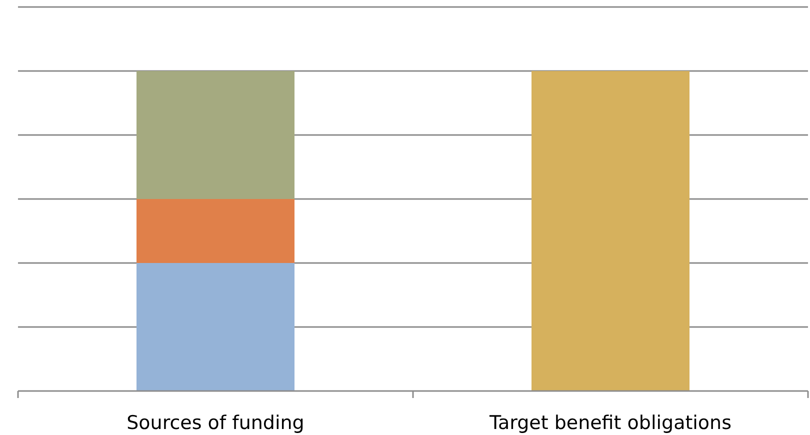 The height and width of the screenshot is (435, 810). I want to click on x-tick-label: Target benefit obligations, so click(610, 423).